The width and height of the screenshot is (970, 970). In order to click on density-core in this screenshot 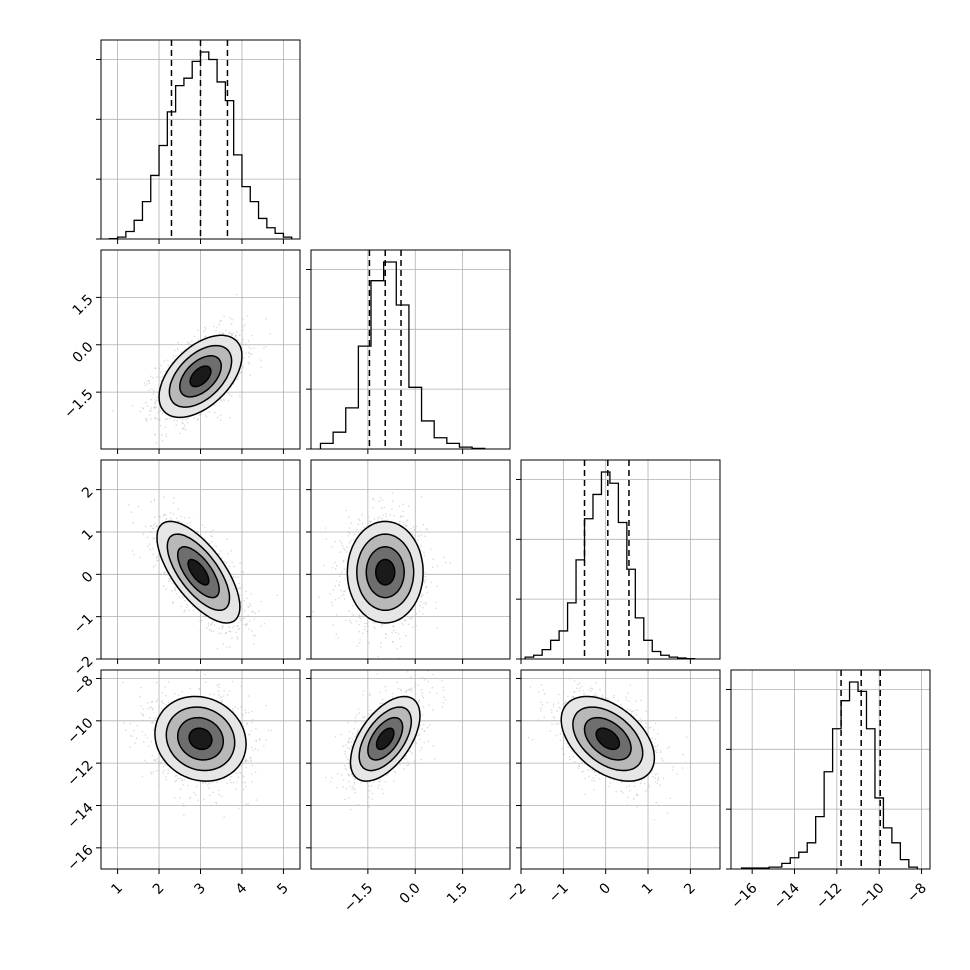, I will do `click(200, 376)`.